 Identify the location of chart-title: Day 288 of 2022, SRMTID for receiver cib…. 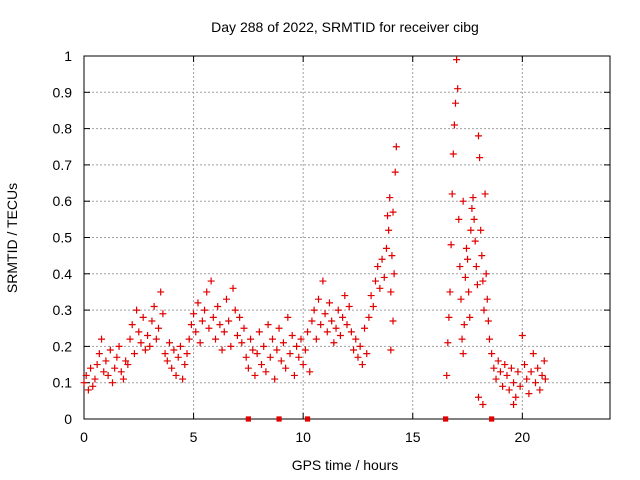
(345, 27).